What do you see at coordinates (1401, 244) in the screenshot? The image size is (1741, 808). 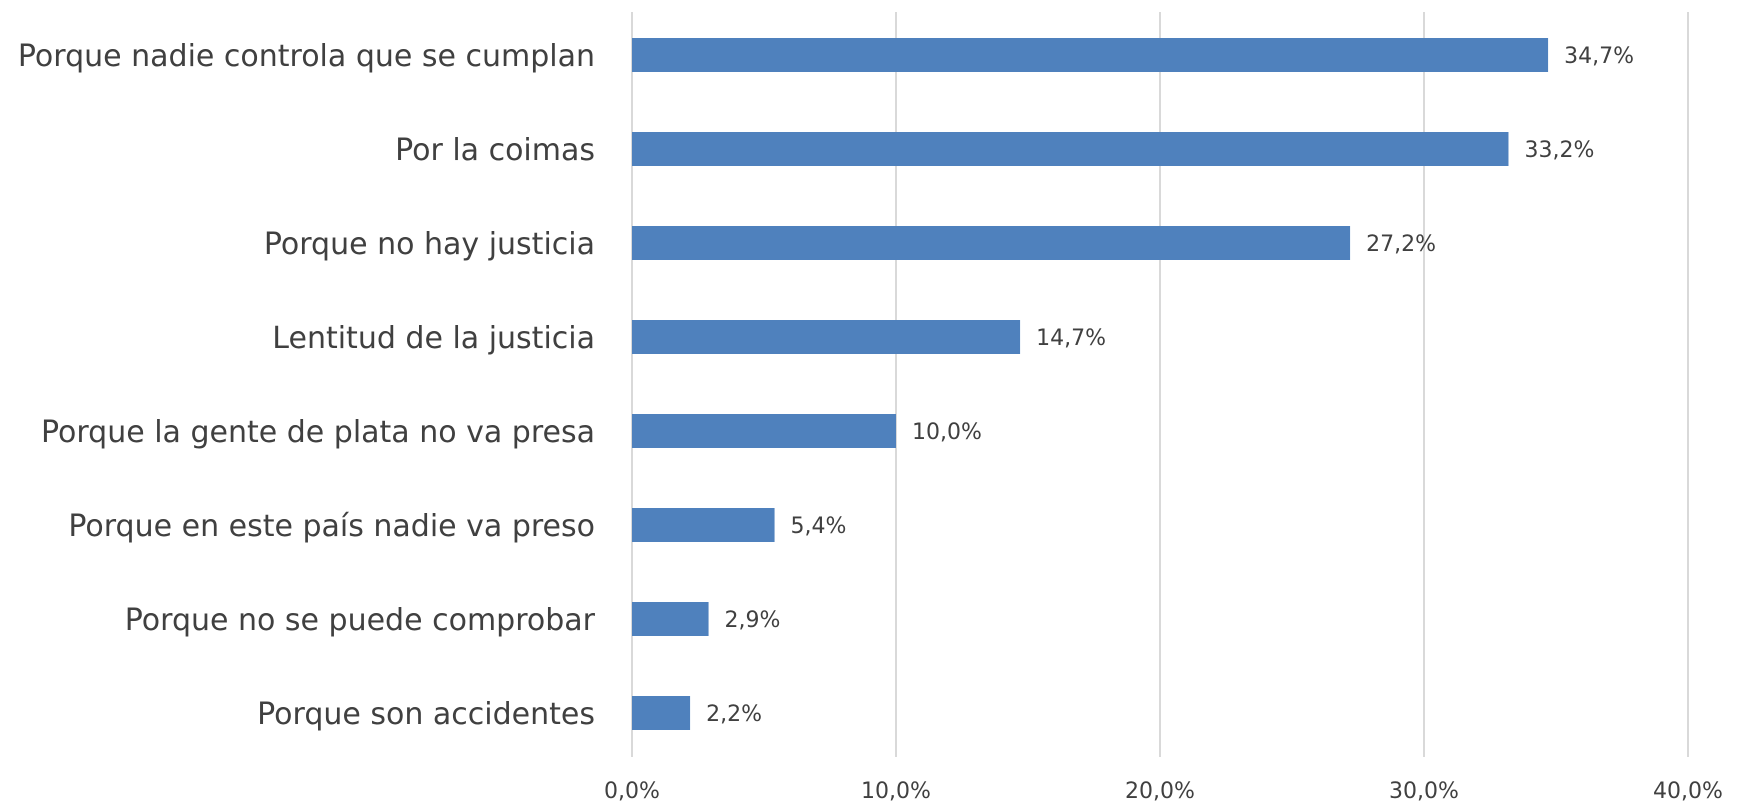 I see `data-label: 27,2%` at bounding box center [1401, 244].